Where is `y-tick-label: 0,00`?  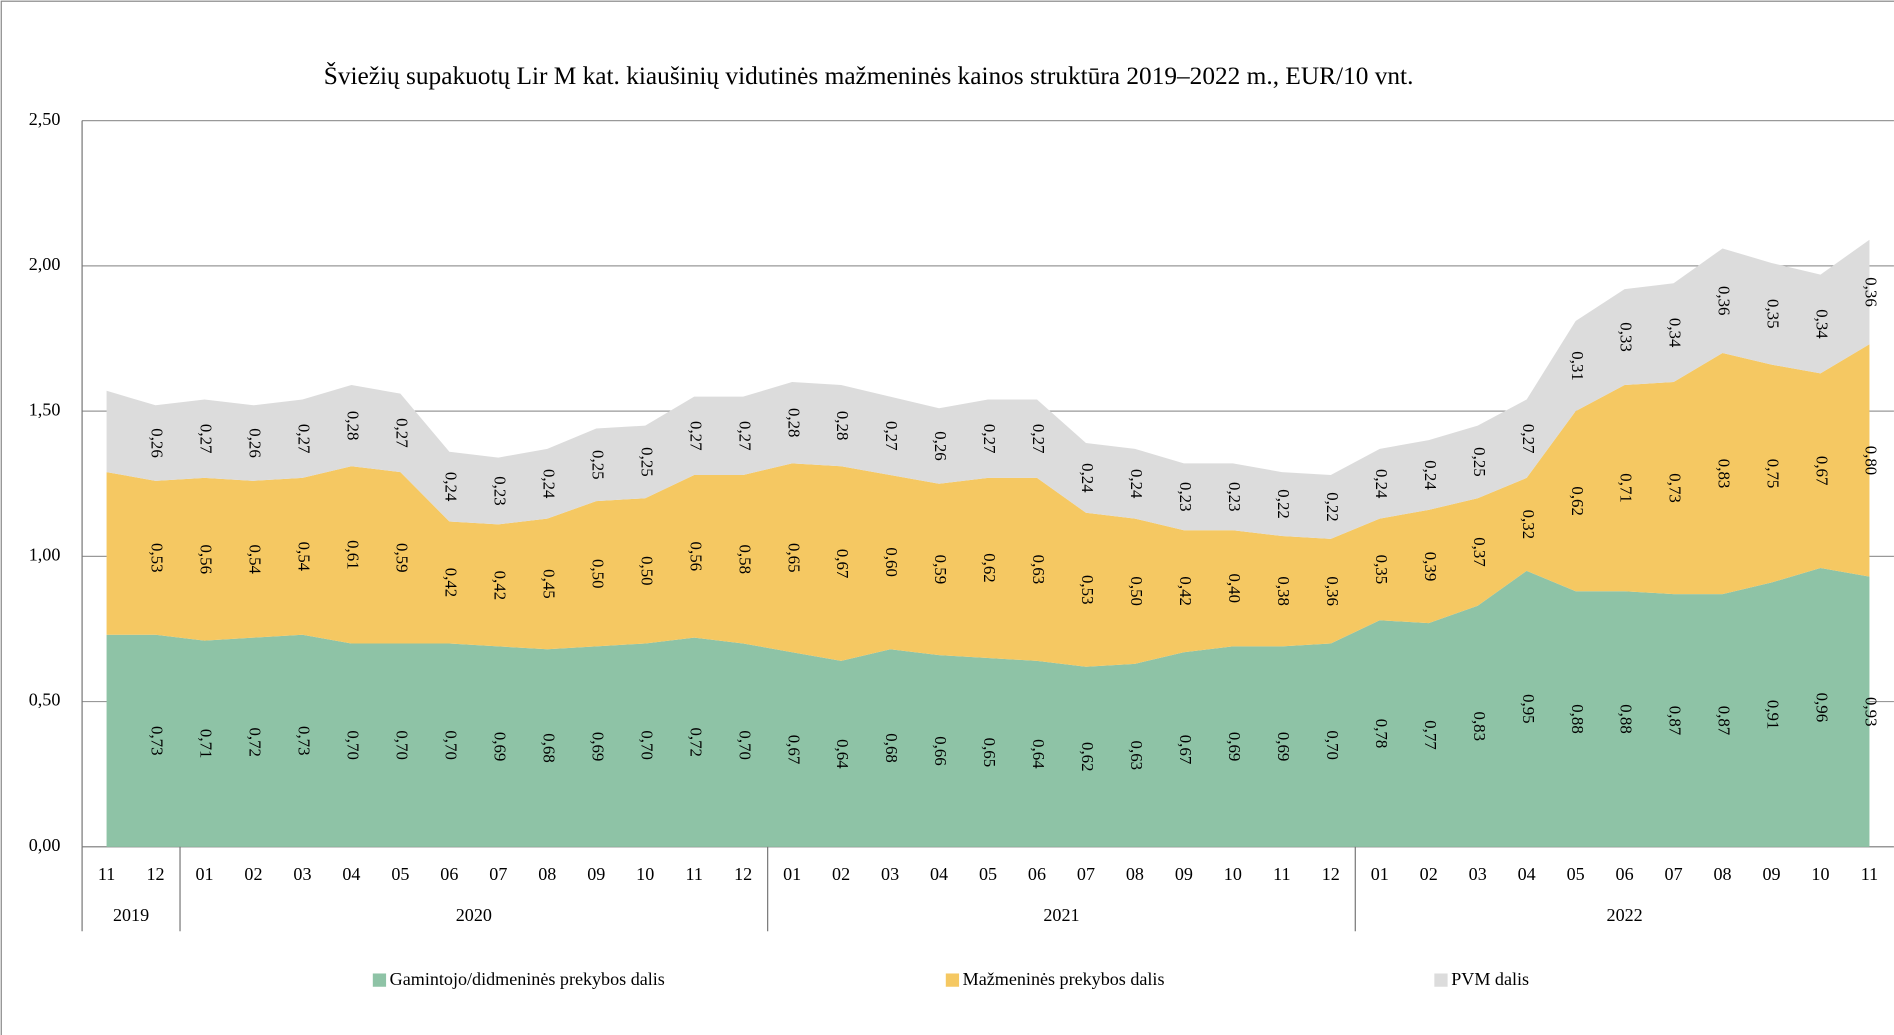
y-tick-label: 0,00 is located at coordinates (45, 845).